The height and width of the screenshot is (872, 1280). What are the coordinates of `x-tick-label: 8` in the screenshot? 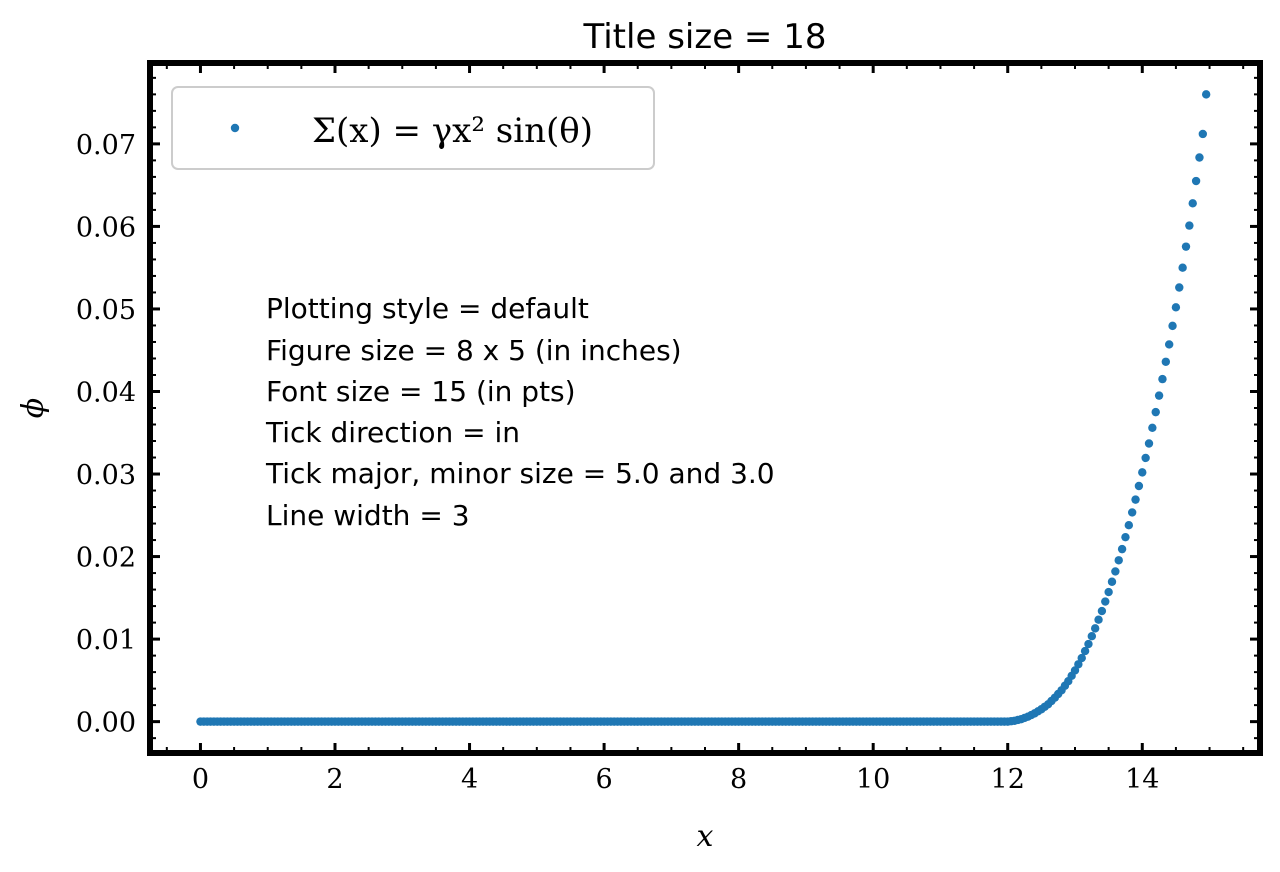 It's located at (738, 779).